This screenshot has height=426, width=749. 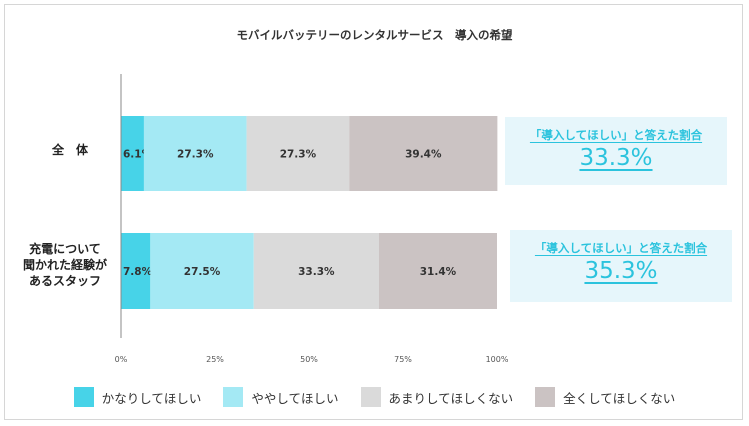 I want to click on data-label: 39.4%, so click(x=423, y=155).